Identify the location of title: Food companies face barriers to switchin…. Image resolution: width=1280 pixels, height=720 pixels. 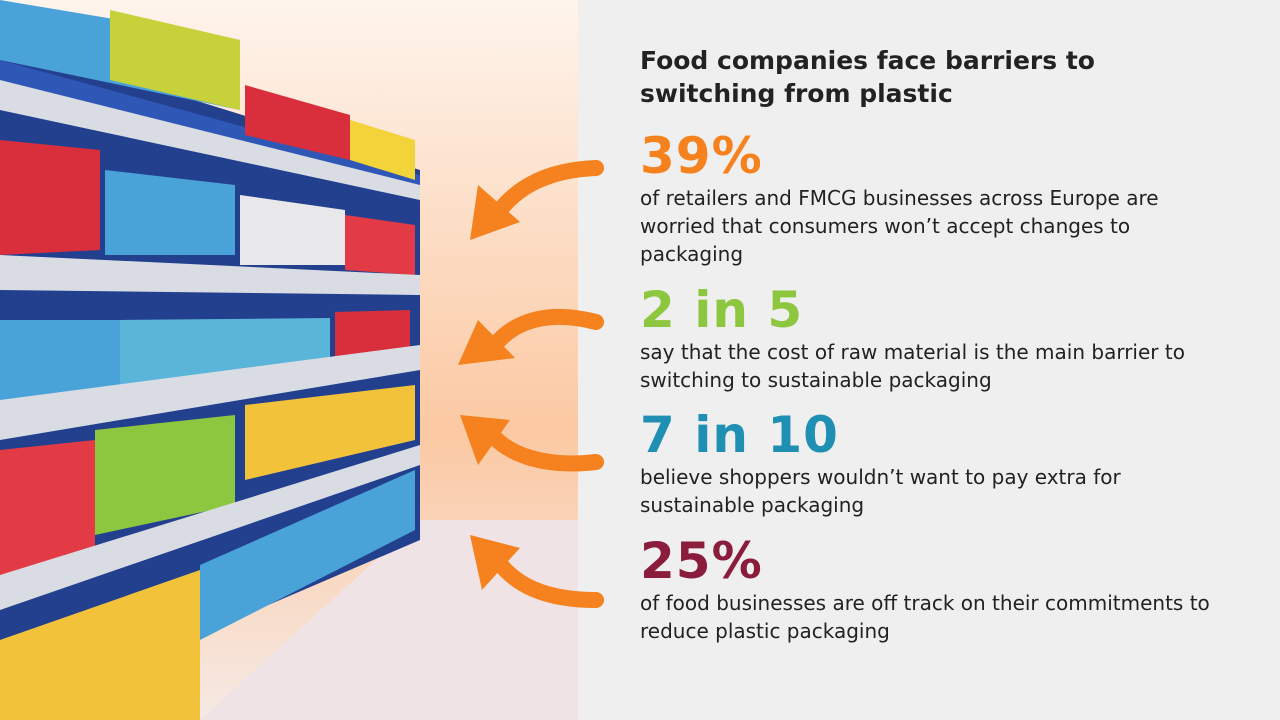
(867, 77).